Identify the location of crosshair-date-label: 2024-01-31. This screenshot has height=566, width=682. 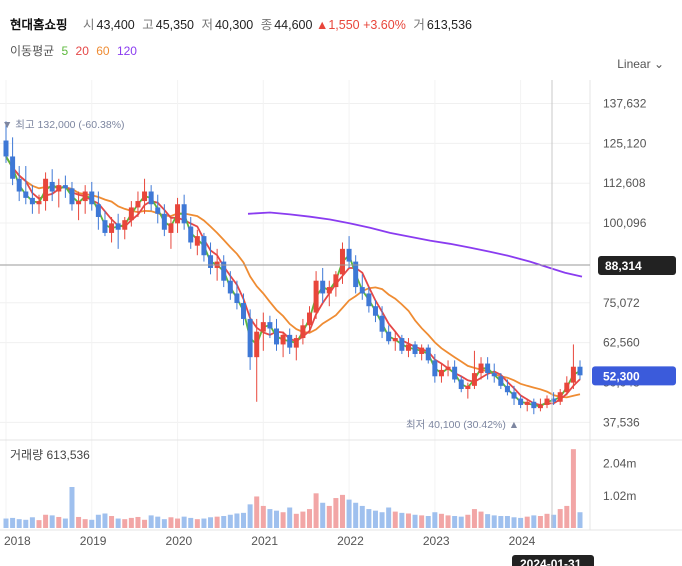
(551, 561).